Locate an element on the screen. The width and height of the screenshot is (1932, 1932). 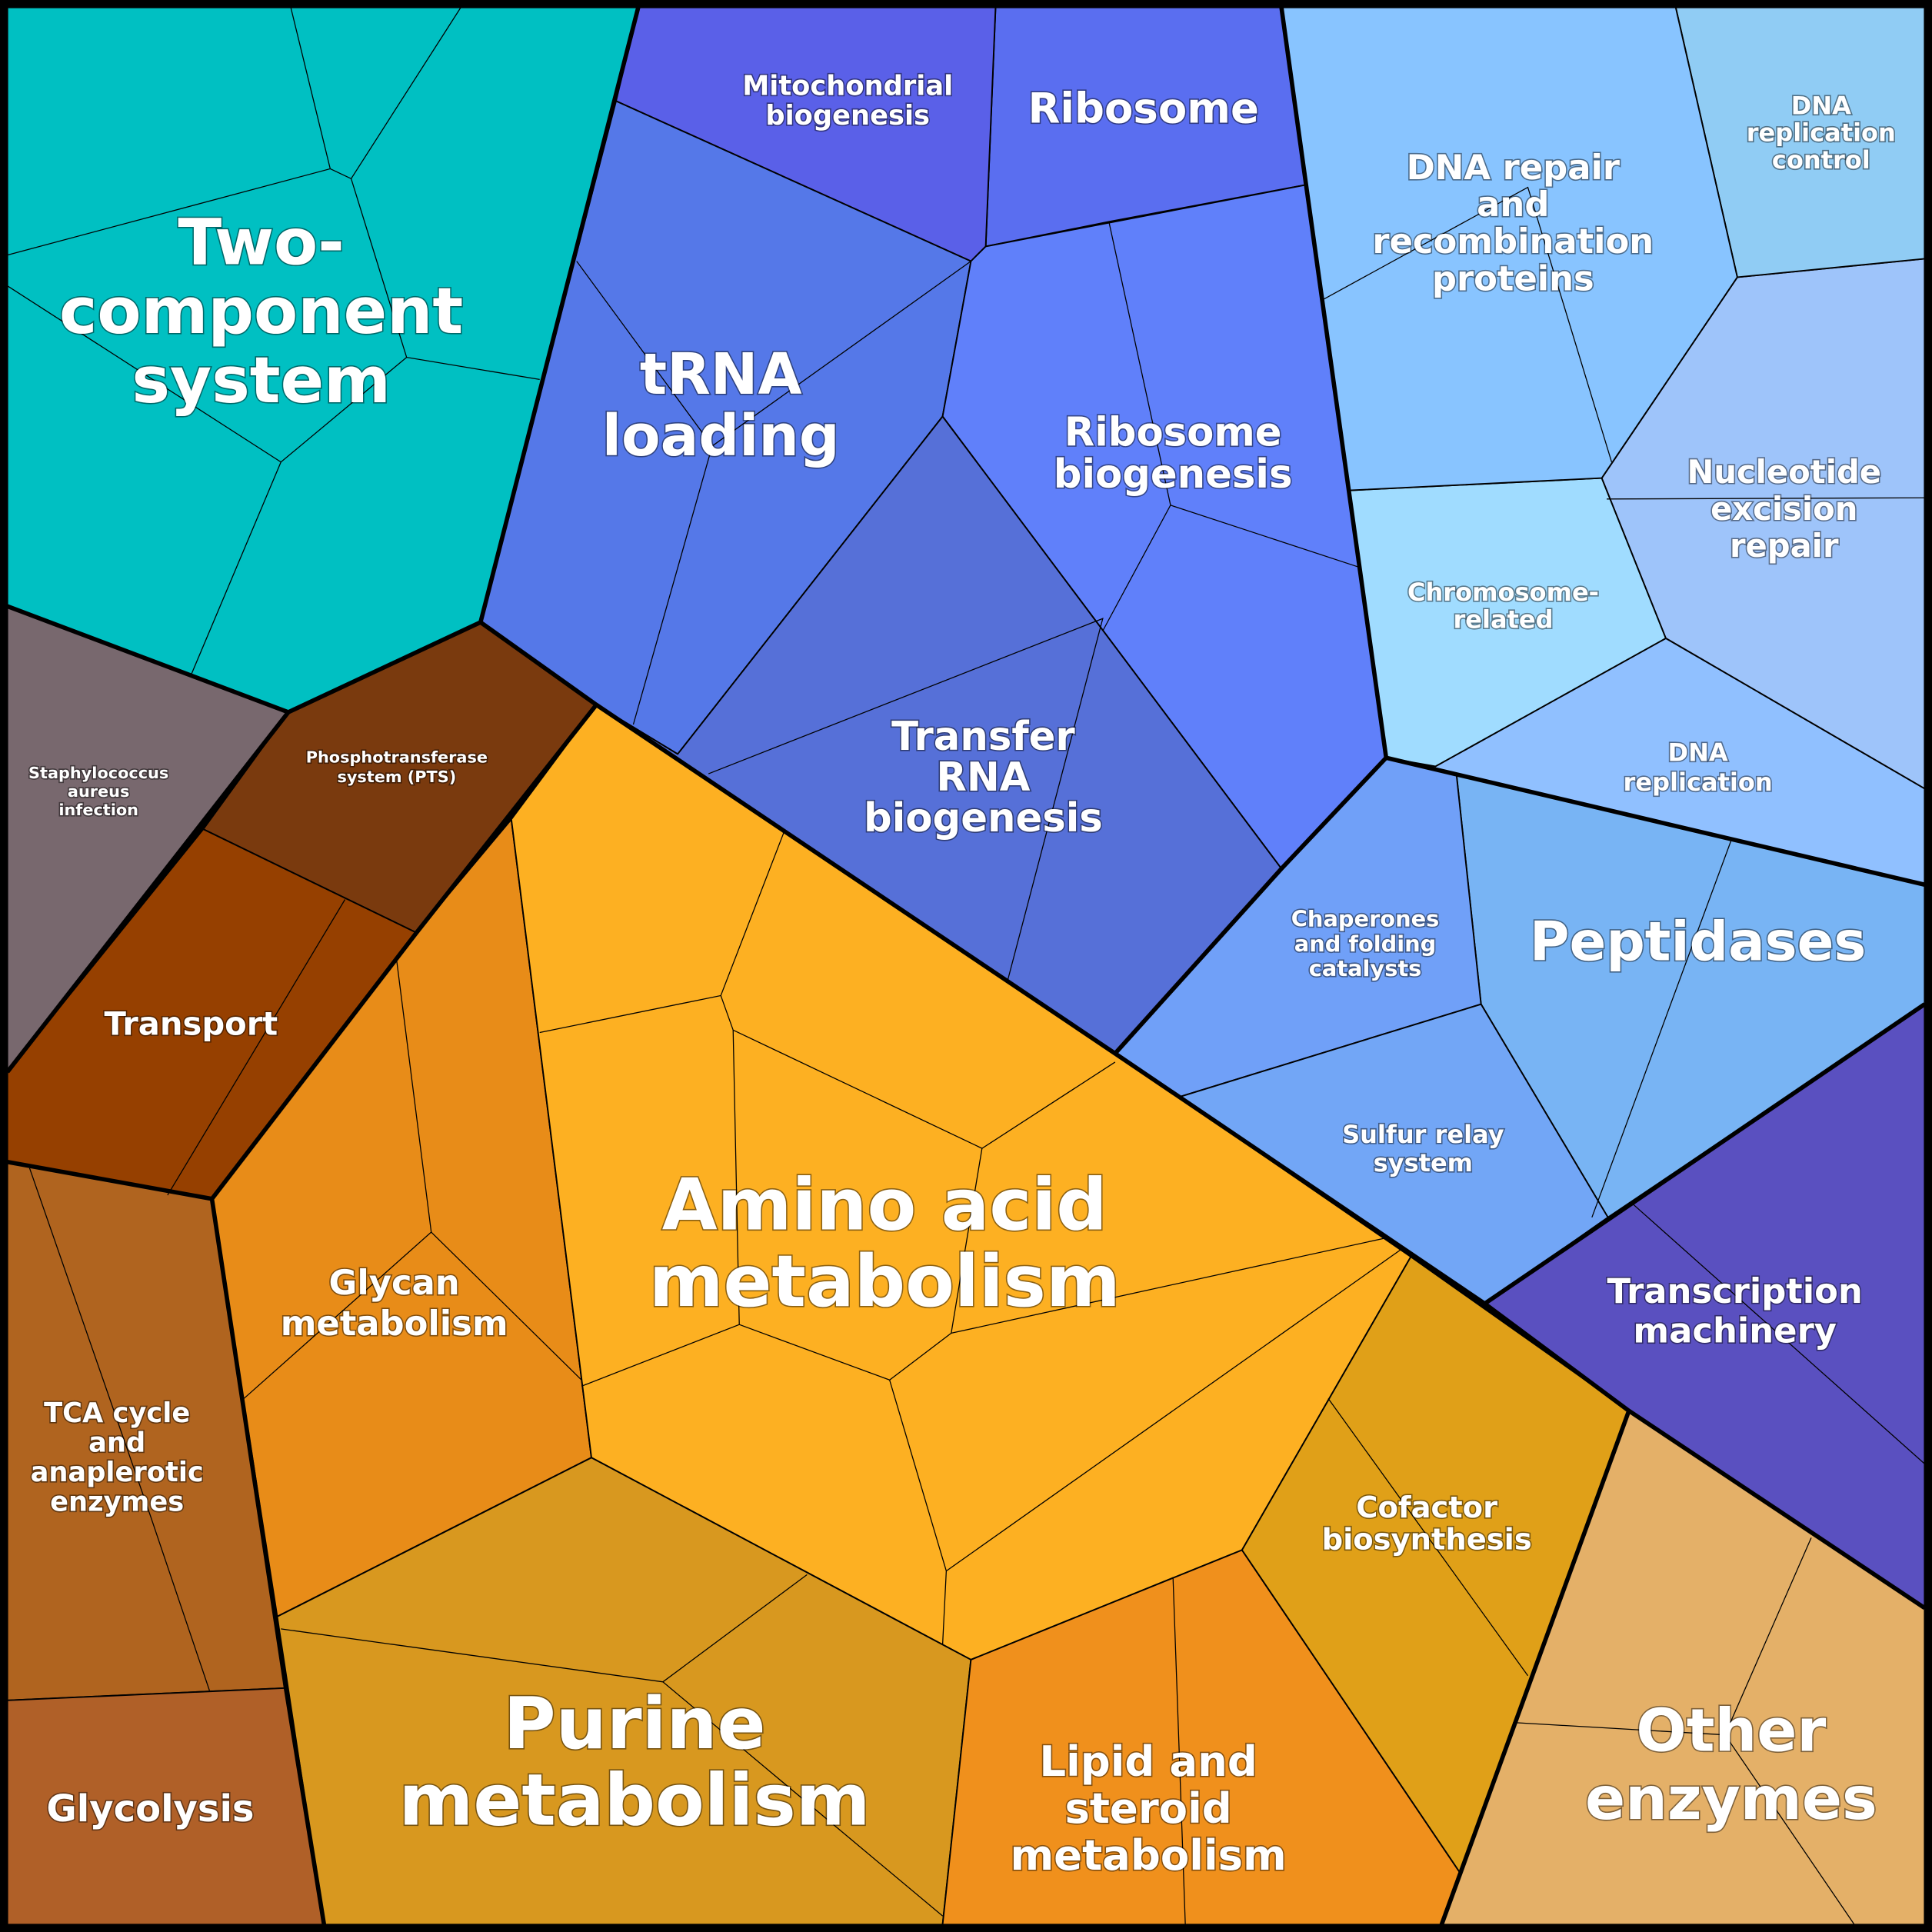
label-line: Cofactor is located at coordinates (1426, 1508).